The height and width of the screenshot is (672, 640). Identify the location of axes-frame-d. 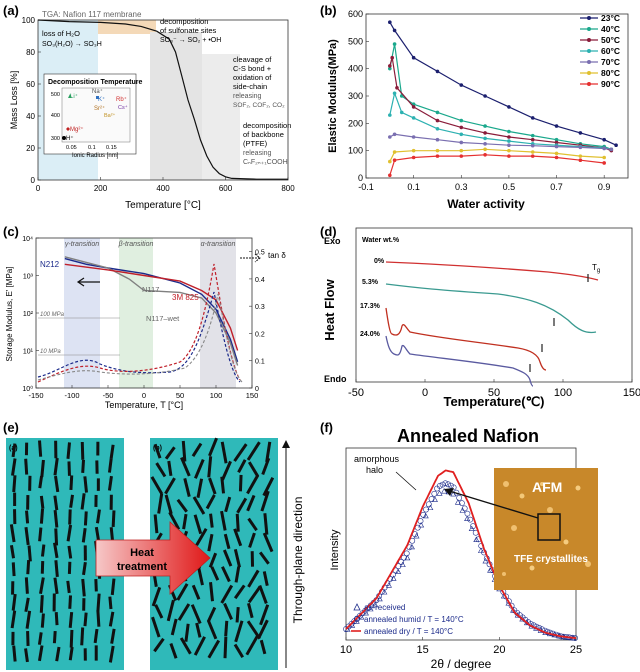
(494, 305).